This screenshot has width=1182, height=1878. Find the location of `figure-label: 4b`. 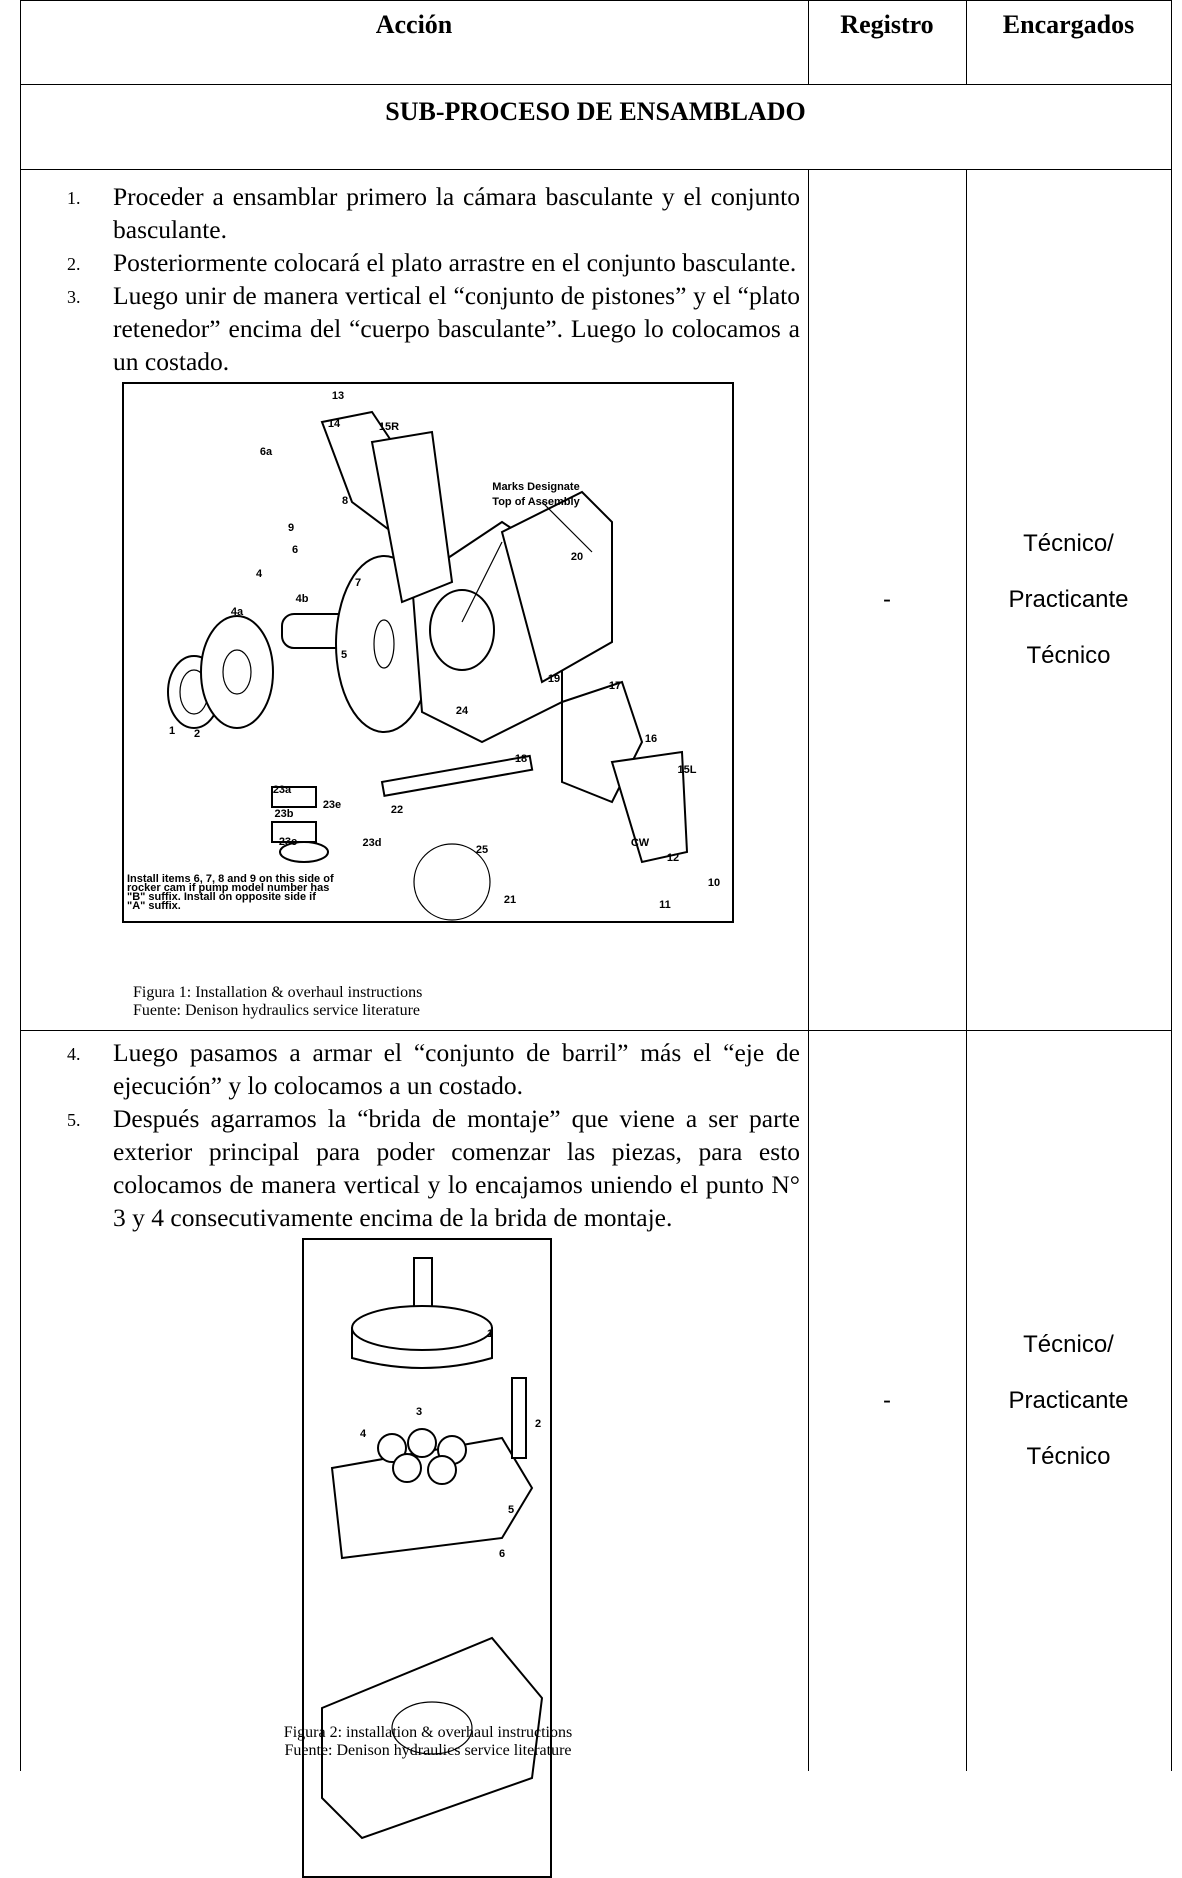

figure-label: 4b is located at coordinates (302, 599).